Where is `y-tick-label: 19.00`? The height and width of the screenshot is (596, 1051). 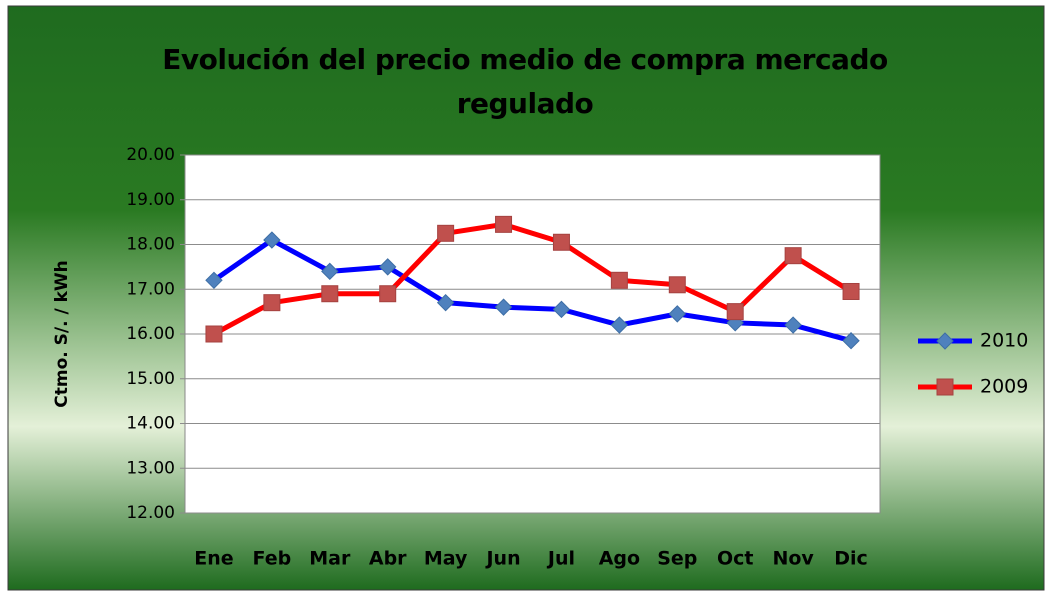 y-tick-label: 19.00 is located at coordinates (150, 200).